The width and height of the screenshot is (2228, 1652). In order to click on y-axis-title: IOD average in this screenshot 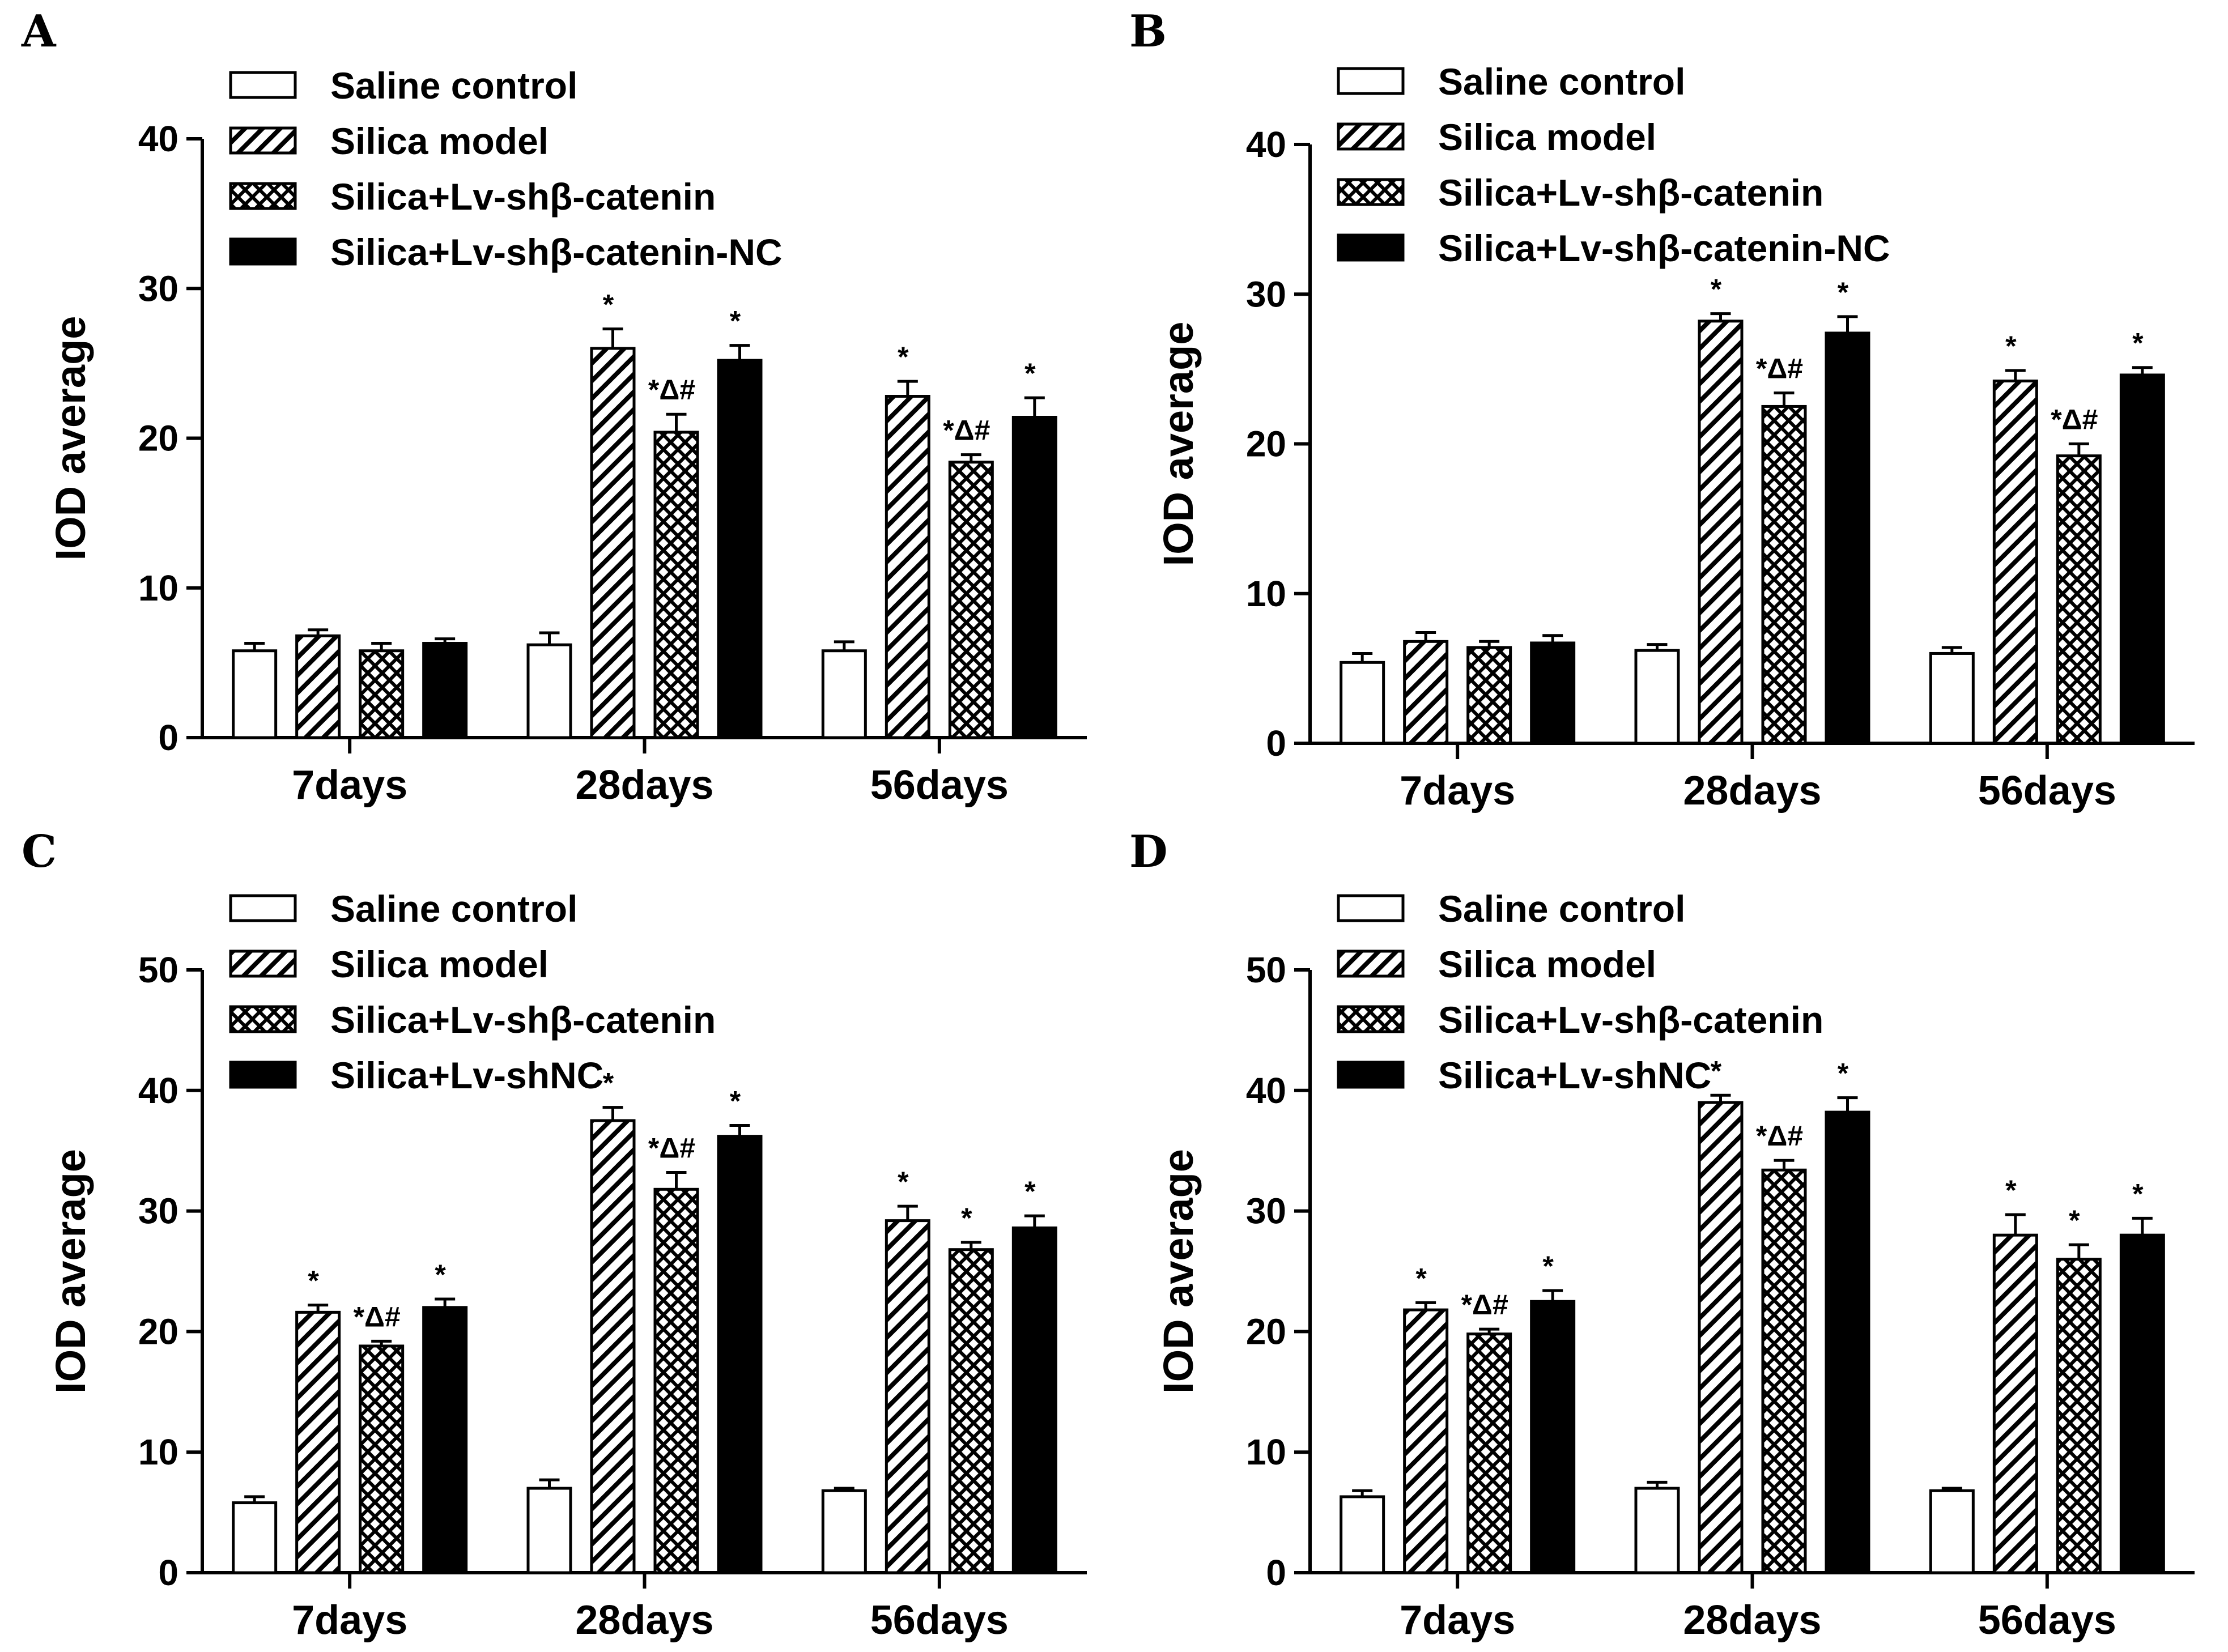, I will do `click(71, 438)`.